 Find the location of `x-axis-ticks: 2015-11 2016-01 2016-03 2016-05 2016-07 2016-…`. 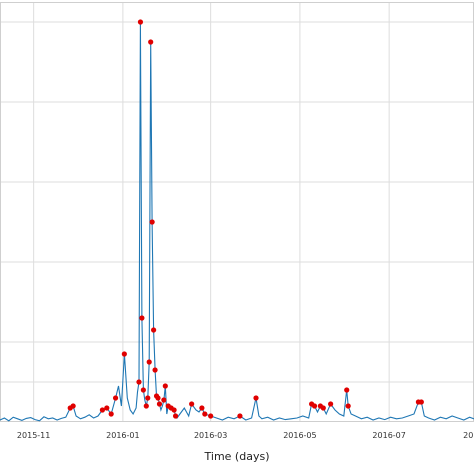

x-axis-ticks: 2015-11 2016-01 2016-03 2016-05 2016-07 2016-… is located at coordinates (245, 435).